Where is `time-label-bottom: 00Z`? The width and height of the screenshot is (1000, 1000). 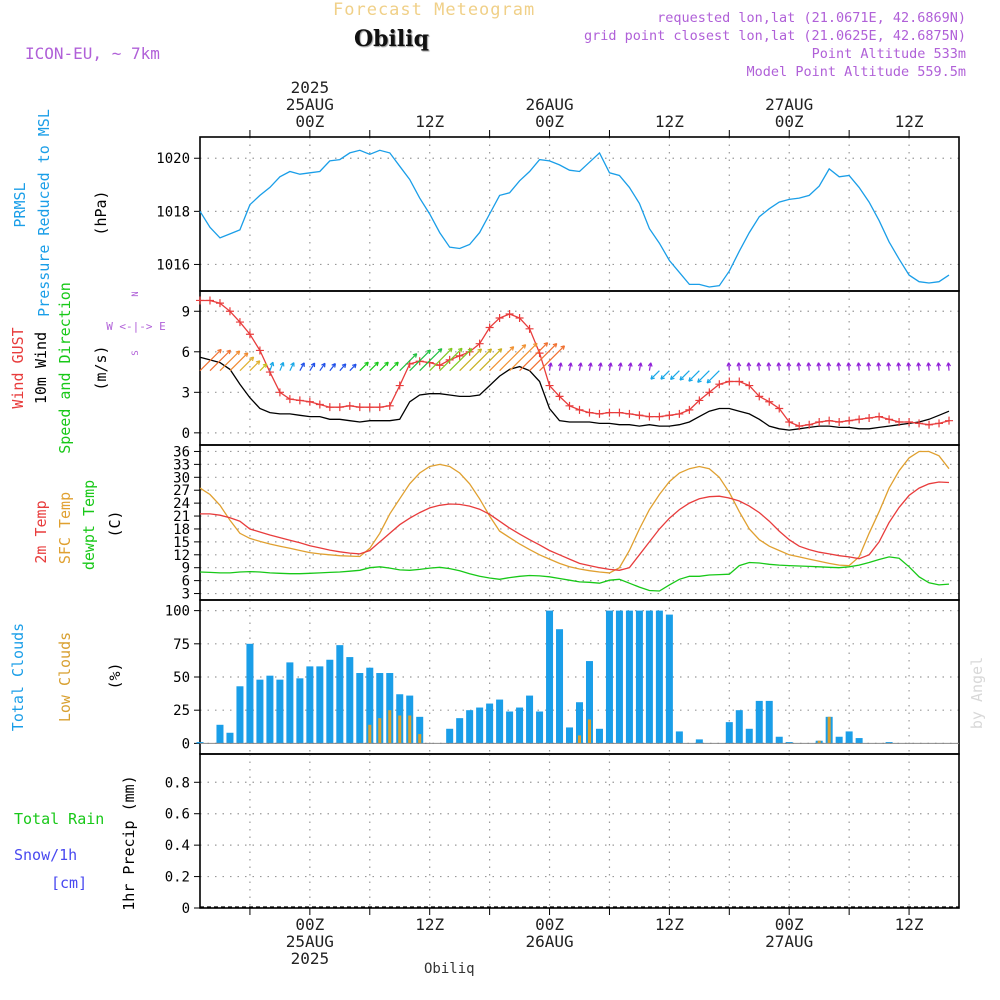
time-label-bottom: 00Z is located at coordinates (549, 924).